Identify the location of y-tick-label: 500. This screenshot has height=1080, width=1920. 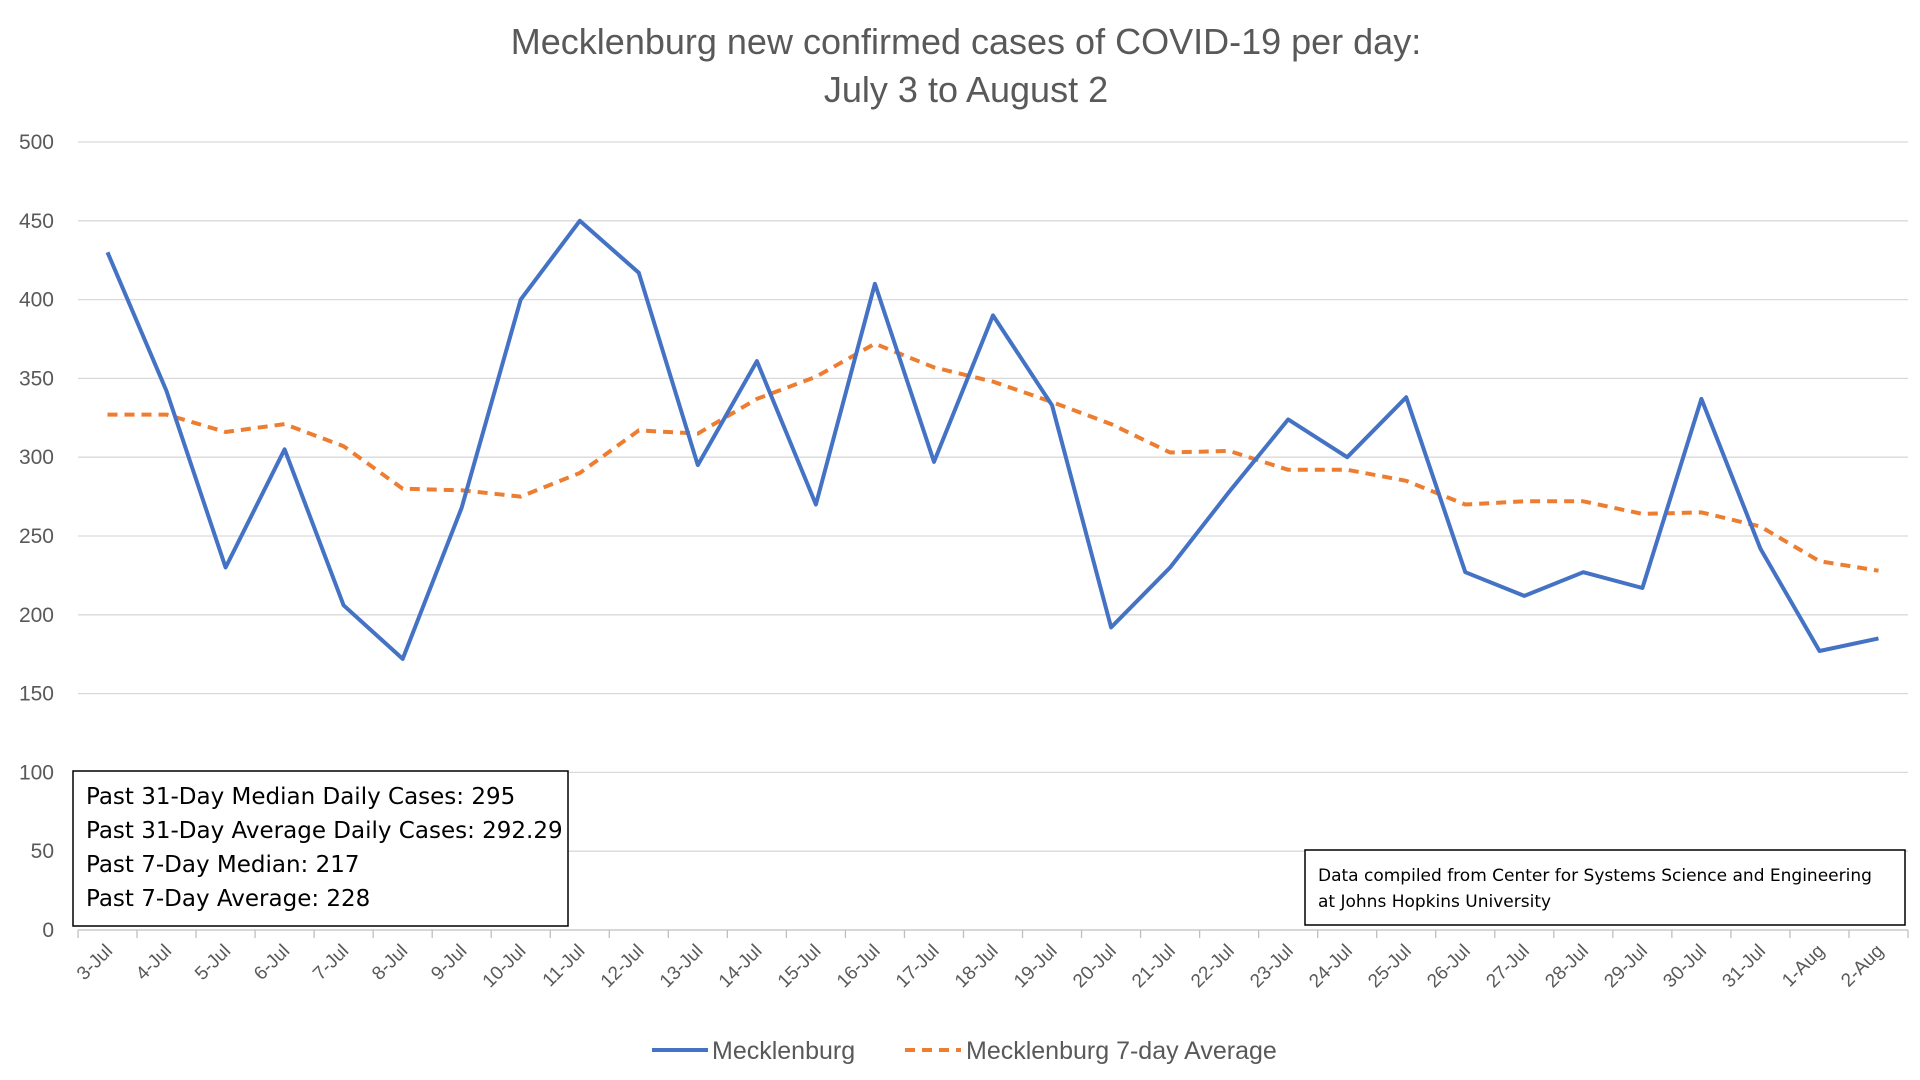
(36, 142).